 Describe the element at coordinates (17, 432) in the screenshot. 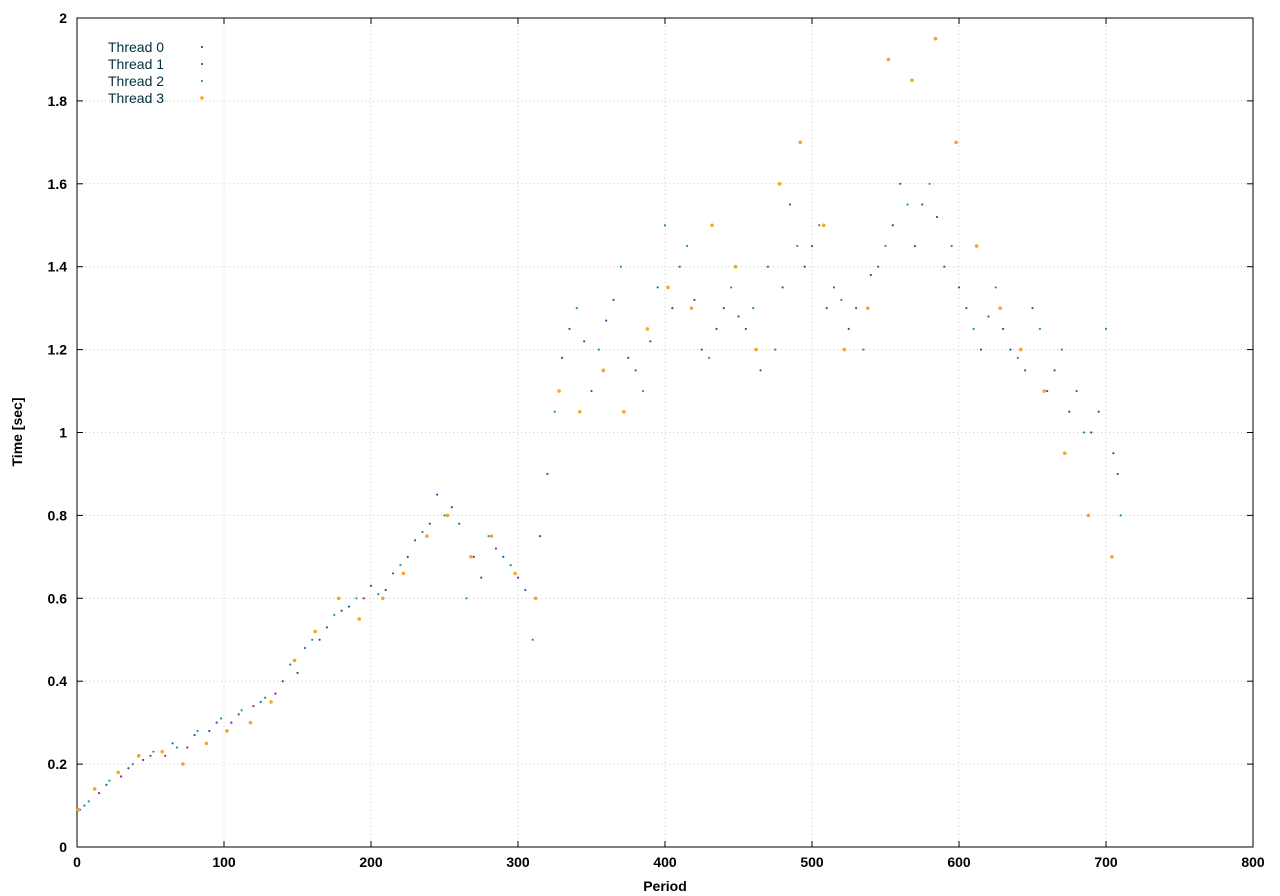

I see `y-axis-label: Time [sec]` at that location.